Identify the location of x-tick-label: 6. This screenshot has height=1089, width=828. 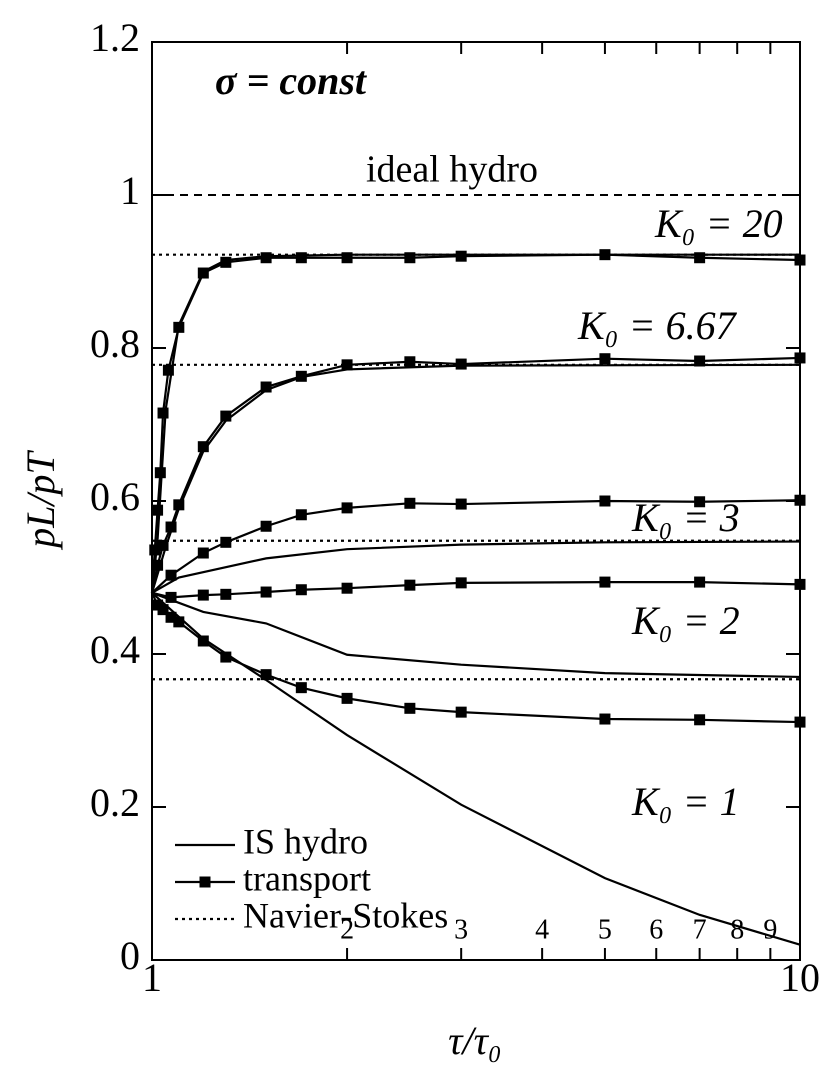
(656, 929).